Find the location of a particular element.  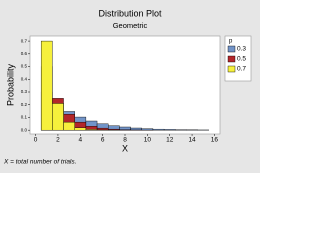

y-tick-label: 0.1 is located at coordinates (24, 117).